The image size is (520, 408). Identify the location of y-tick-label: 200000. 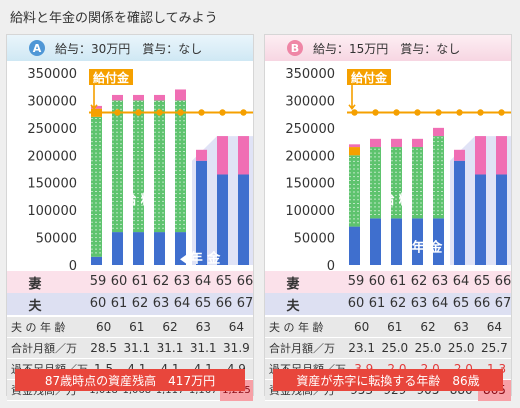
(52, 156).